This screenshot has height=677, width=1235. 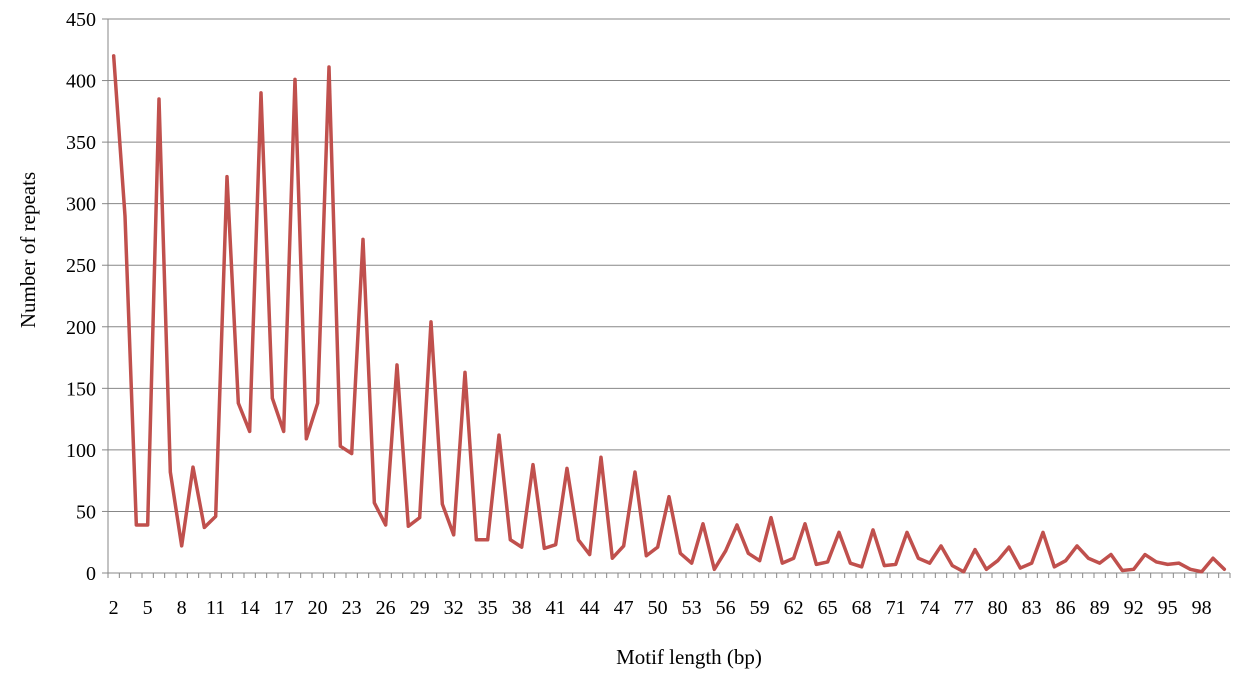 What do you see at coordinates (87, 297) in the screenshot?
I see `y-axis-ticks: 0 50 100 150 200 250 300 350 400 450` at bounding box center [87, 297].